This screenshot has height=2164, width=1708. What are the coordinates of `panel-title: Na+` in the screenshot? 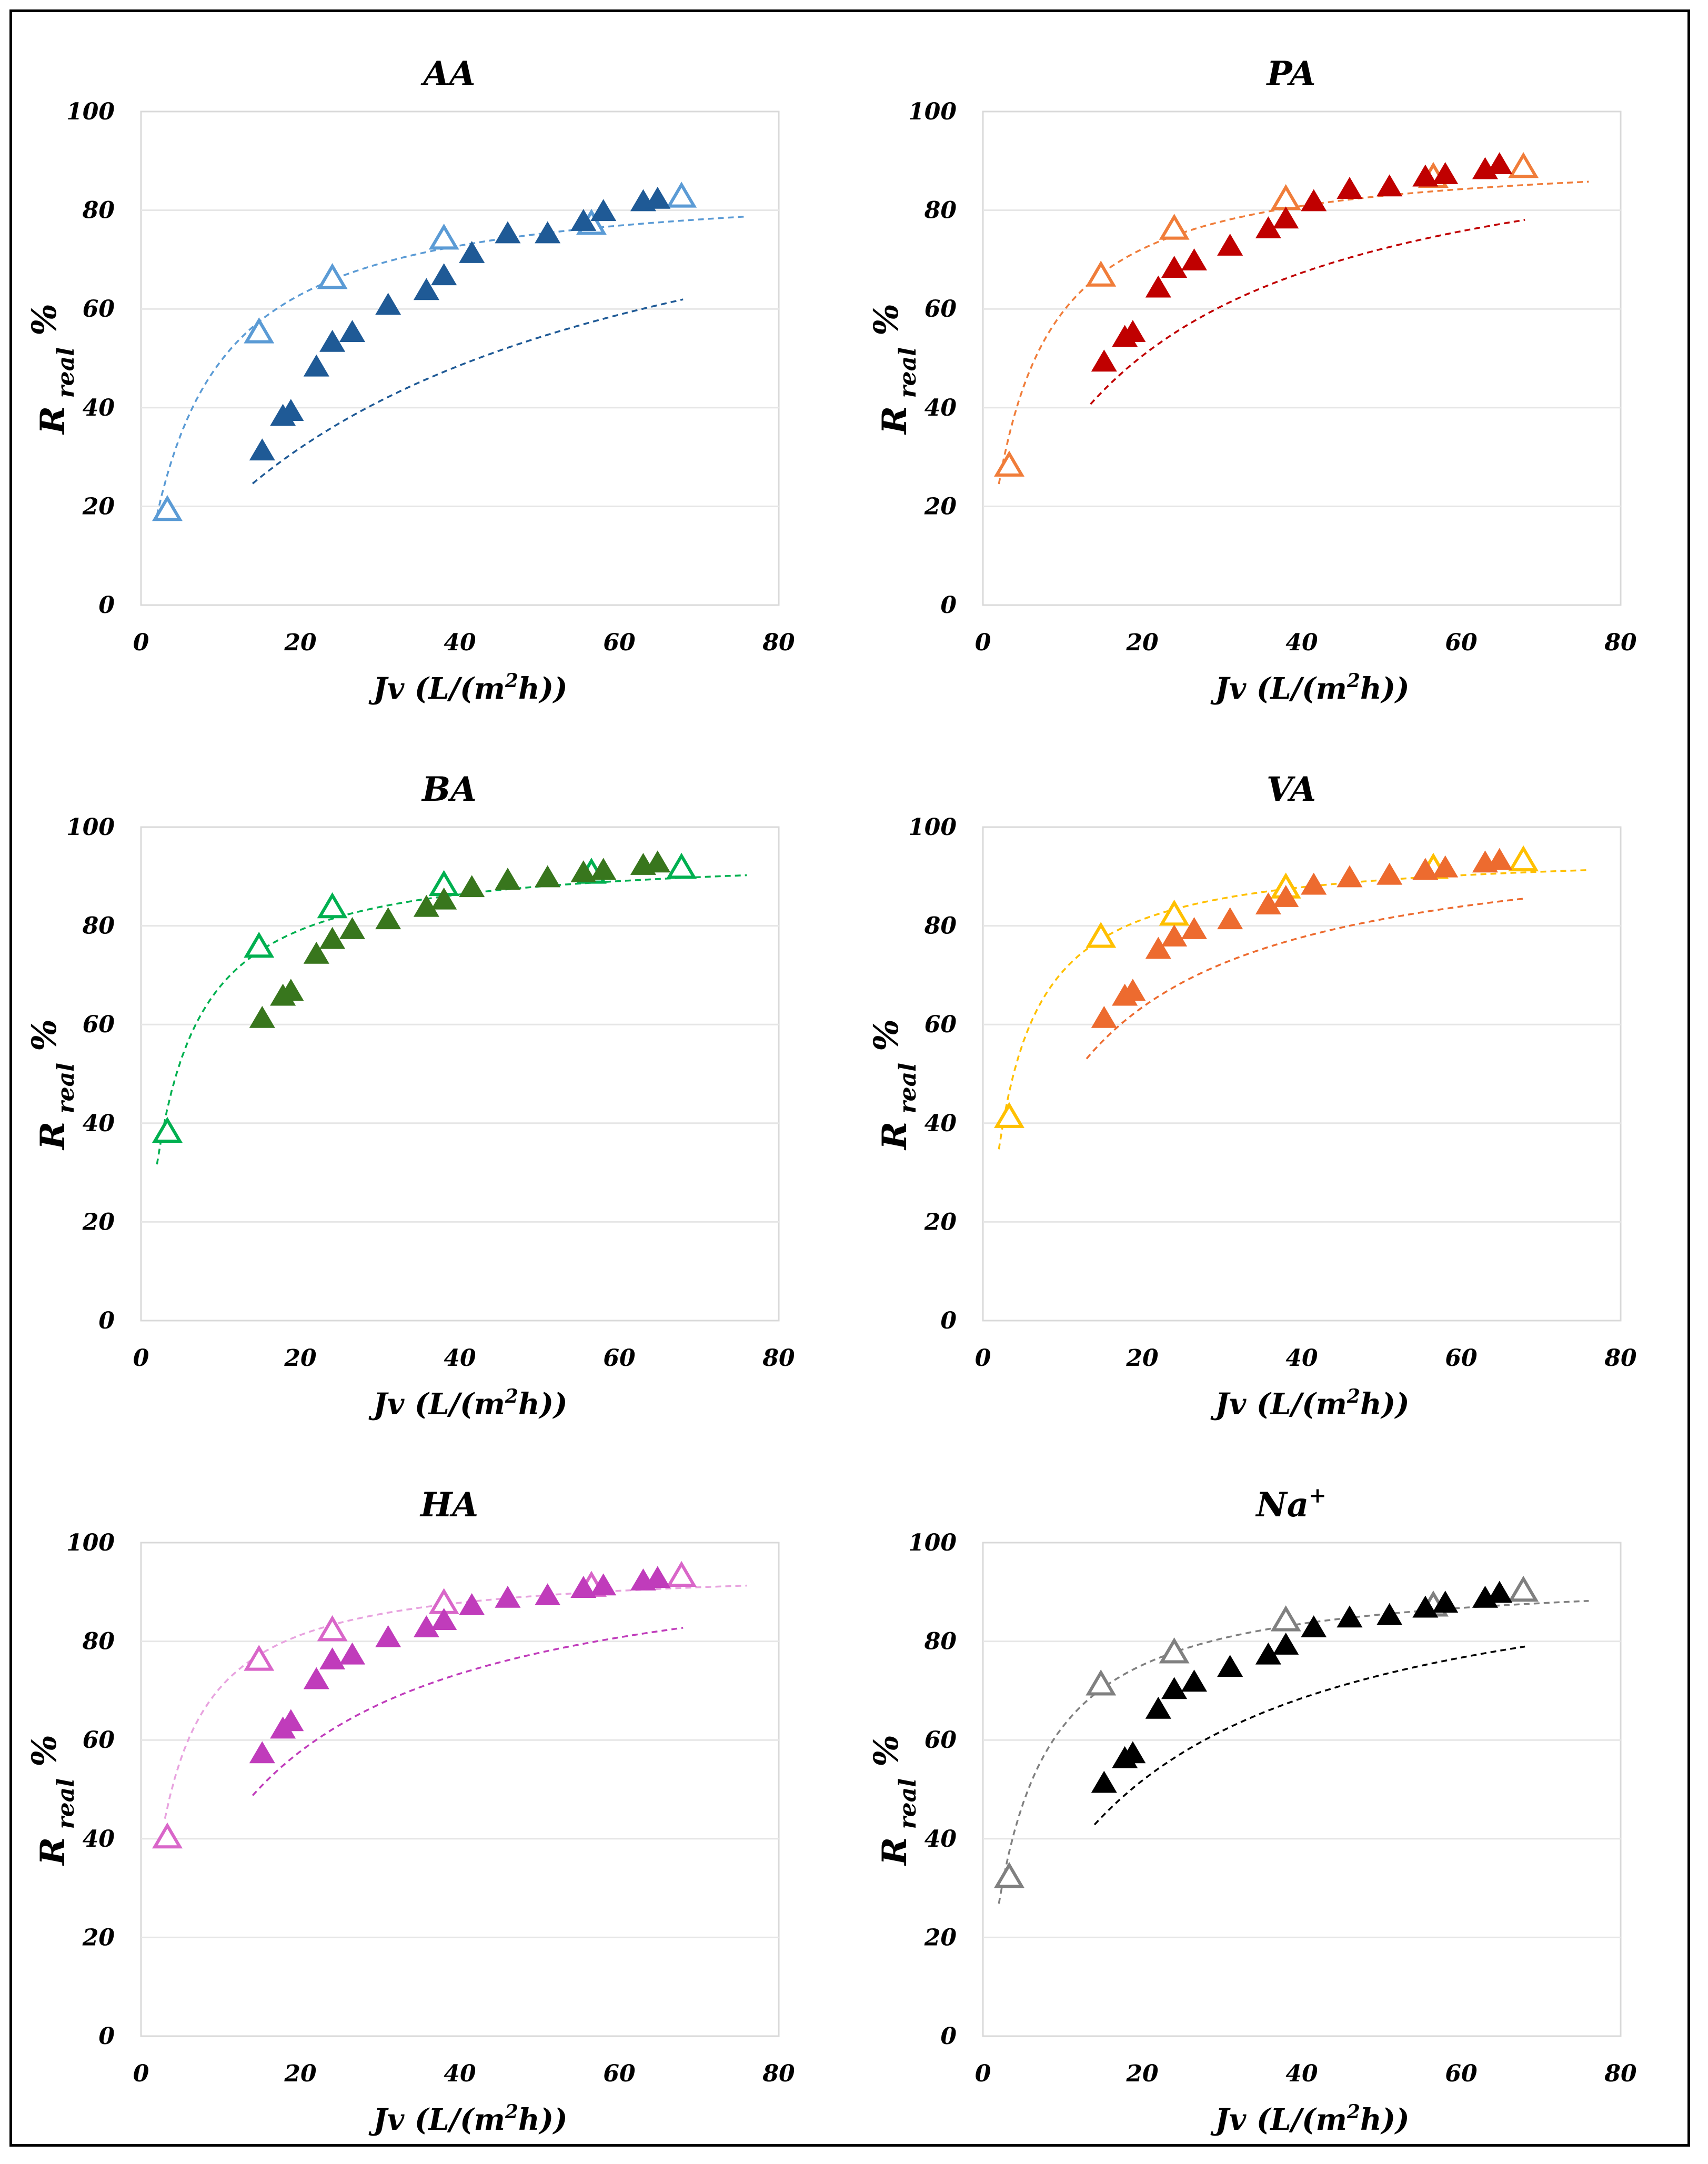 It's located at (1290, 1504).